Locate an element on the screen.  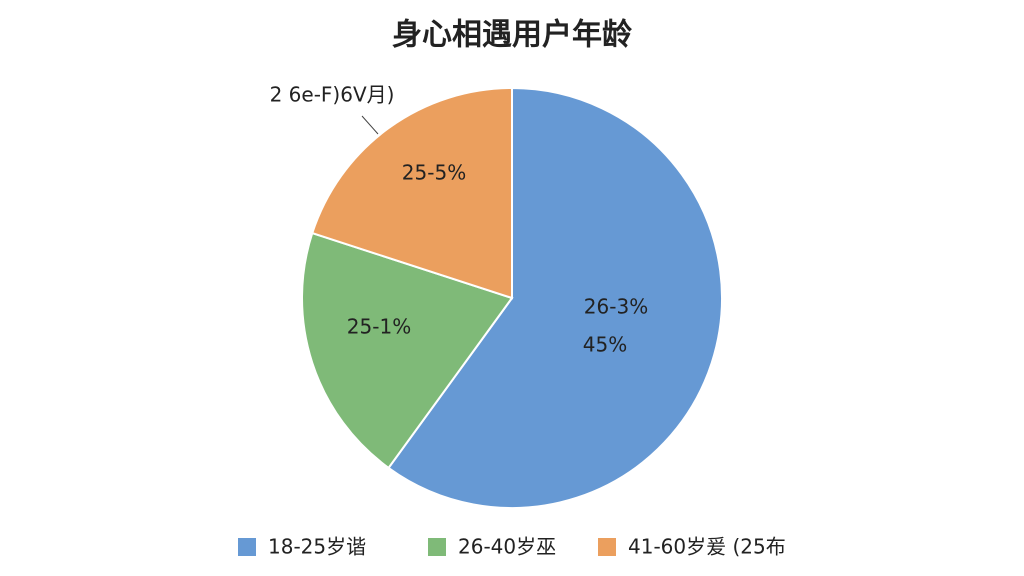
leader-line is located at coordinates (370, 125).